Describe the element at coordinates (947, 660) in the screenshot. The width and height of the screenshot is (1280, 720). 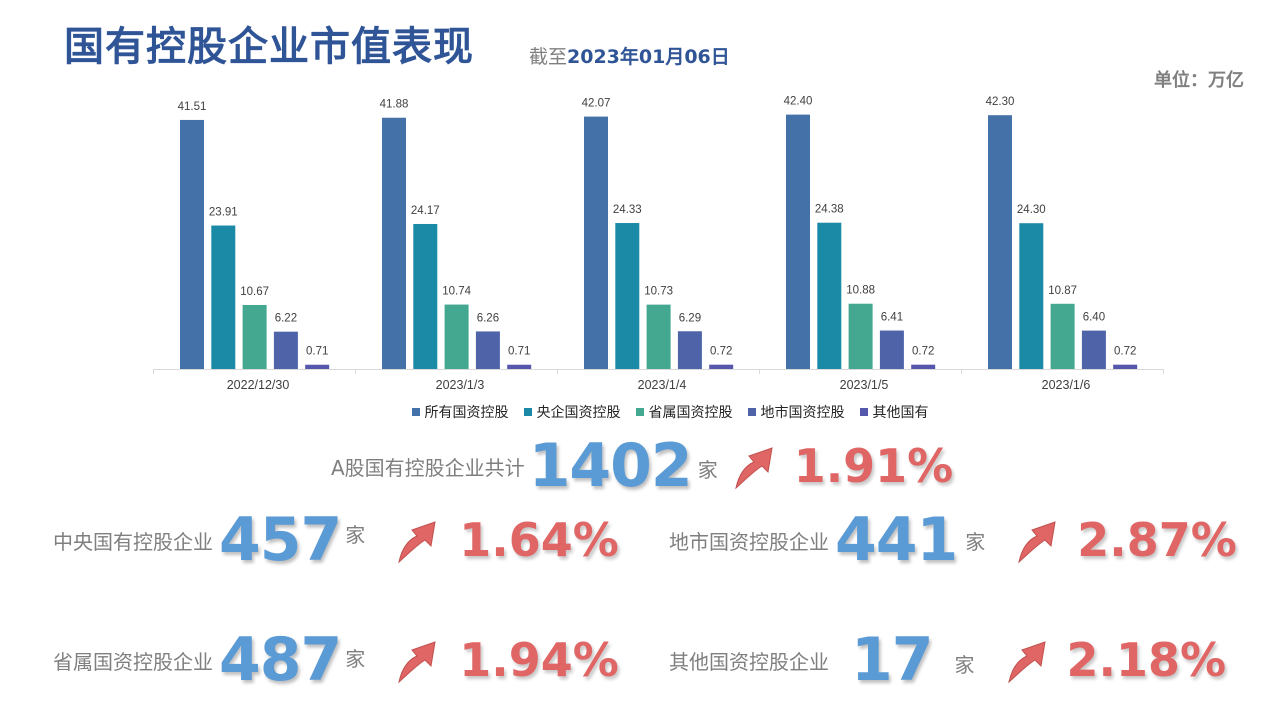
I see `stat-other: 其他国资控股企业 17 家 2.18%` at that location.